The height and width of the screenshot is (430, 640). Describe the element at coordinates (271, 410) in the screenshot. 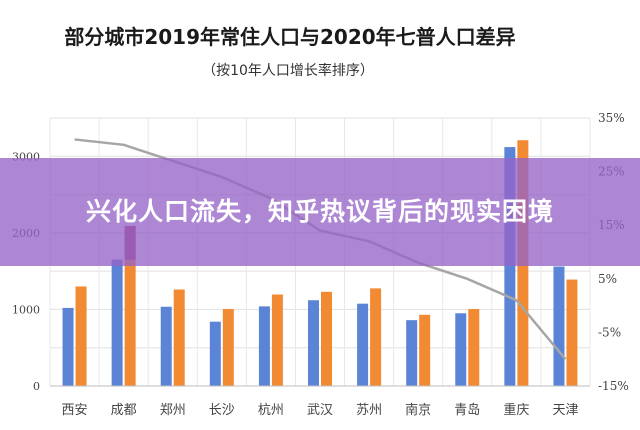

I see `x-category-label: 杭州` at that location.